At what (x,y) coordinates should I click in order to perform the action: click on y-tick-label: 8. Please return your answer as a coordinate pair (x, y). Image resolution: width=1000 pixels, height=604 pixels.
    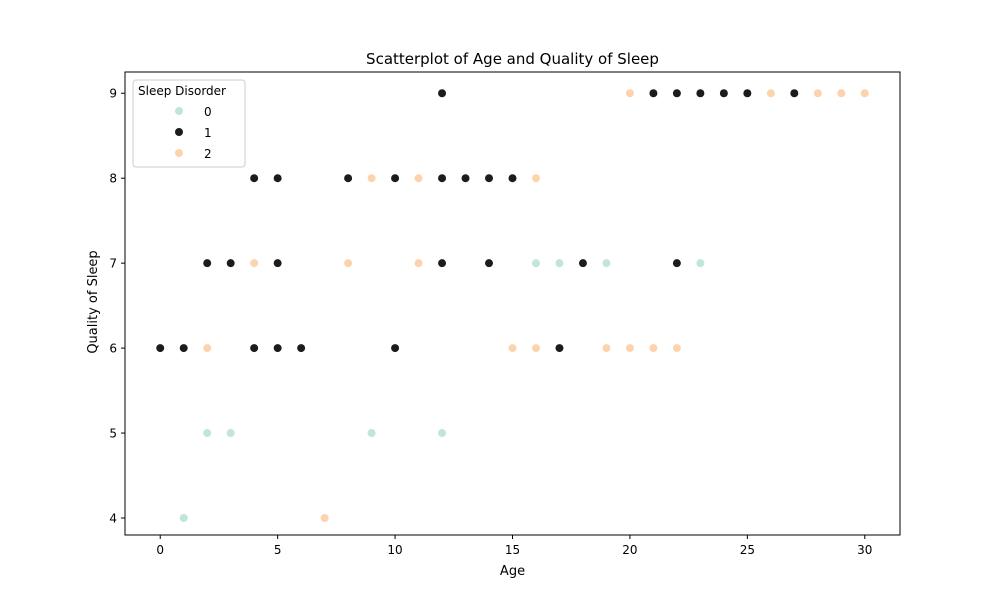
    Looking at the image, I should click on (113, 179).